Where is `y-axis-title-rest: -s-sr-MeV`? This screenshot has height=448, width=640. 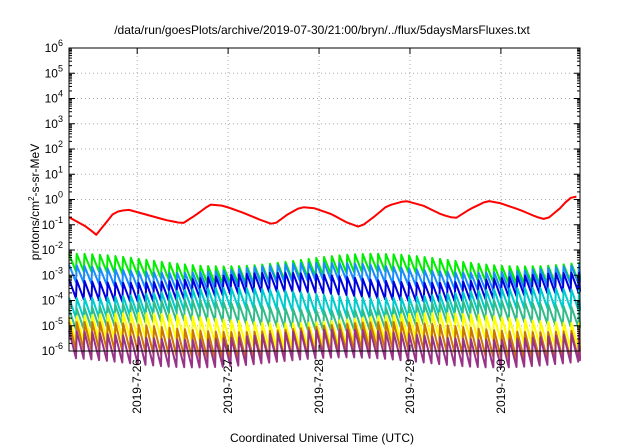
y-axis-title-rest: -s-sr-MeV is located at coordinates (35, 170).